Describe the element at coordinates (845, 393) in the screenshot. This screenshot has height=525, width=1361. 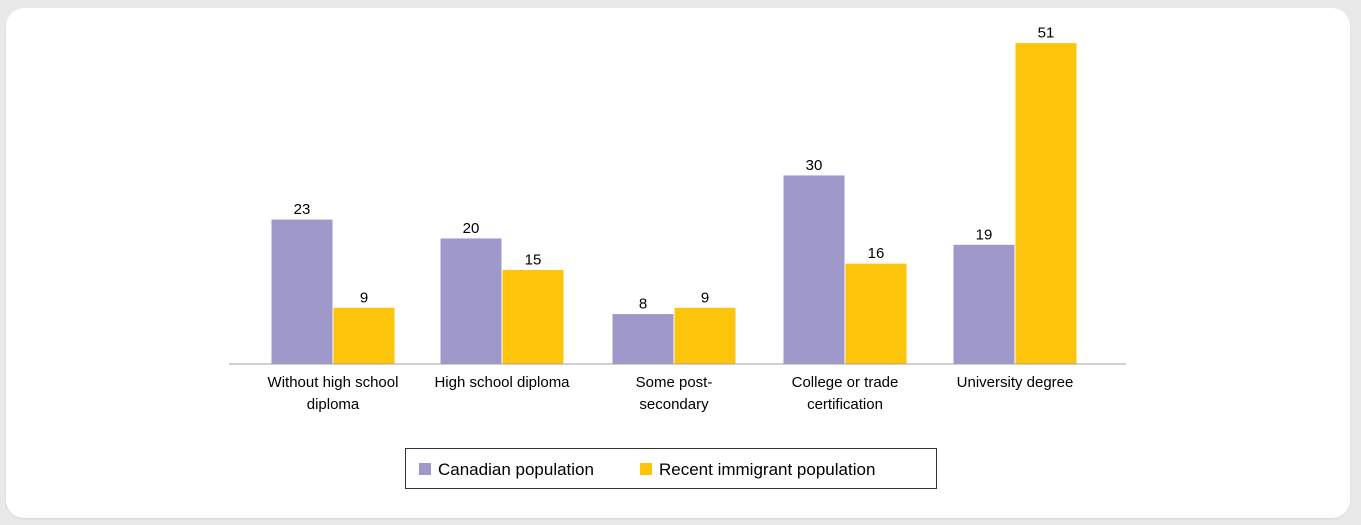
I see `category-label-college-or-trade-certification: College or trade certification` at that location.